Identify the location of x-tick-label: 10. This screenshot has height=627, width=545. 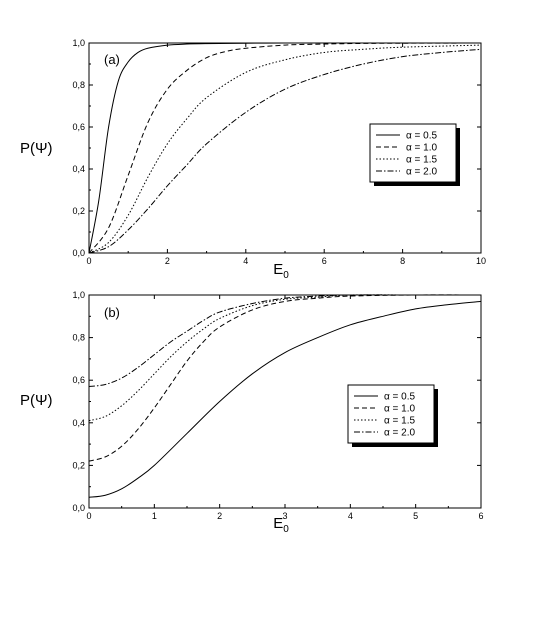
(481, 261).